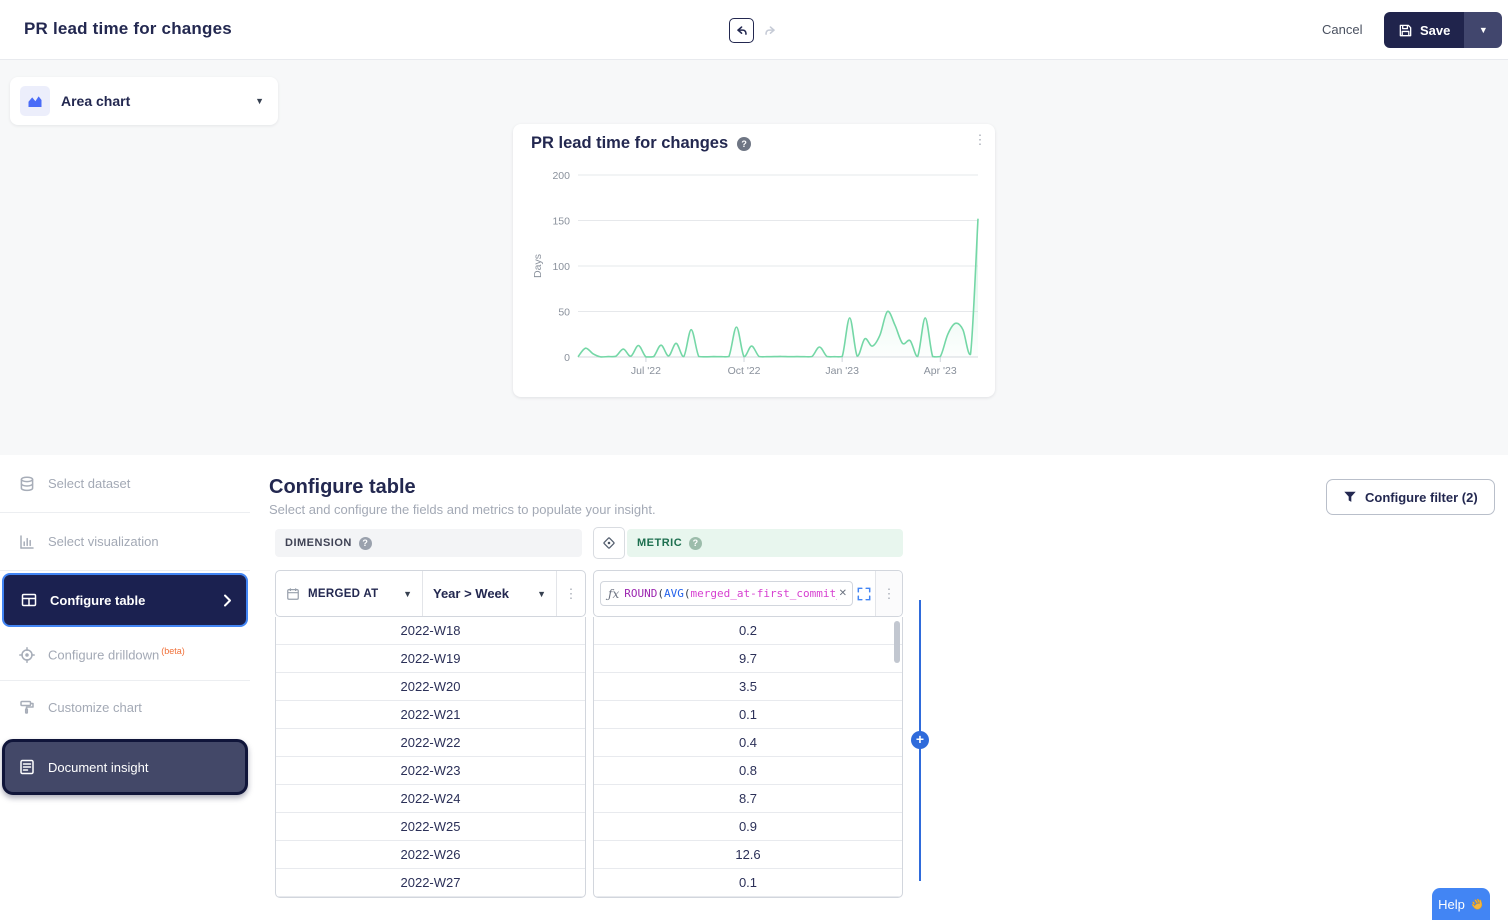  What do you see at coordinates (748, 743) in the screenshot?
I see `table-row-value: 0.4` at bounding box center [748, 743].